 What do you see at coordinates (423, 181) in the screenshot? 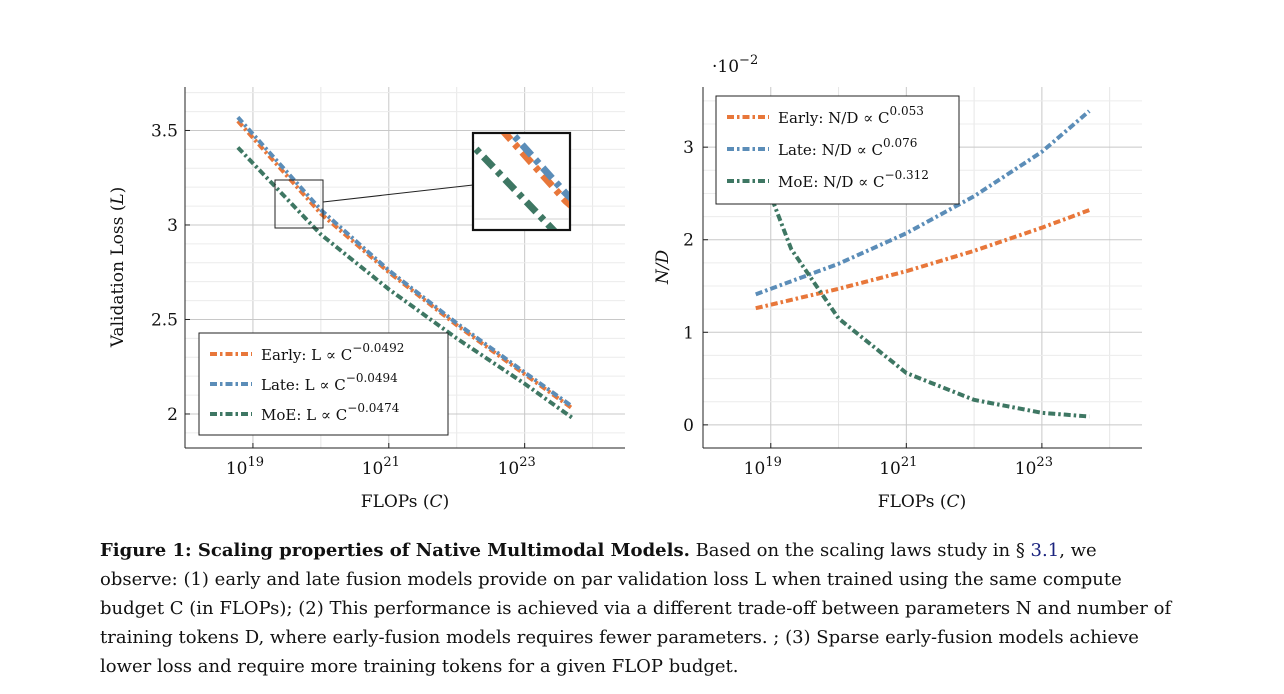
I see `zoom-inset` at bounding box center [423, 181].